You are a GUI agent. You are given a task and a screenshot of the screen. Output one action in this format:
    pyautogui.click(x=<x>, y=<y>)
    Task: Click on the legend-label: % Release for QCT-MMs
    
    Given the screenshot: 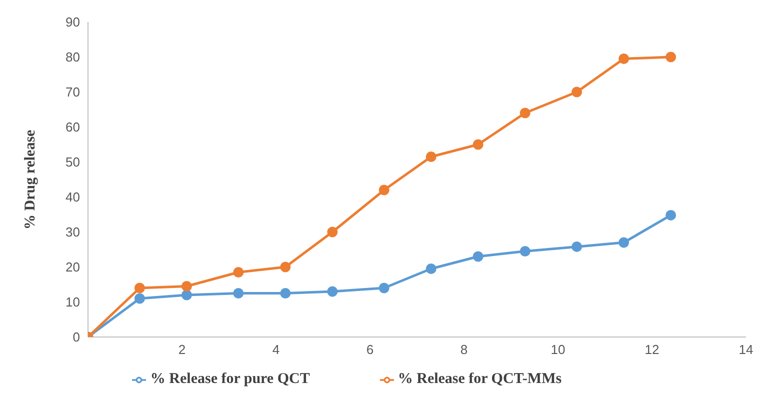 What is the action you would take?
    pyautogui.click(x=480, y=379)
    